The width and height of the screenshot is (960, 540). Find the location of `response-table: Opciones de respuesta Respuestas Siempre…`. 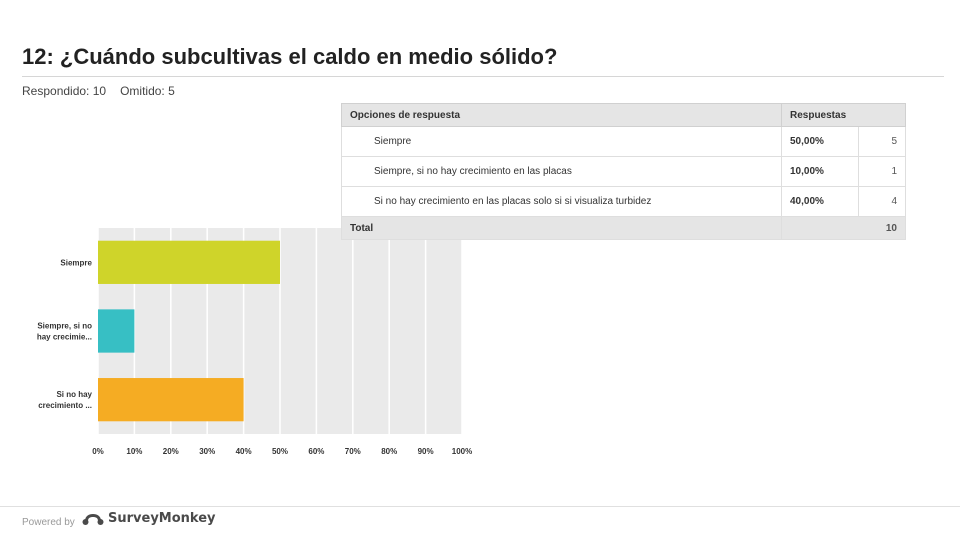

response-table: Opciones de respuesta Respuestas Siempre… is located at coordinates (623, 171).